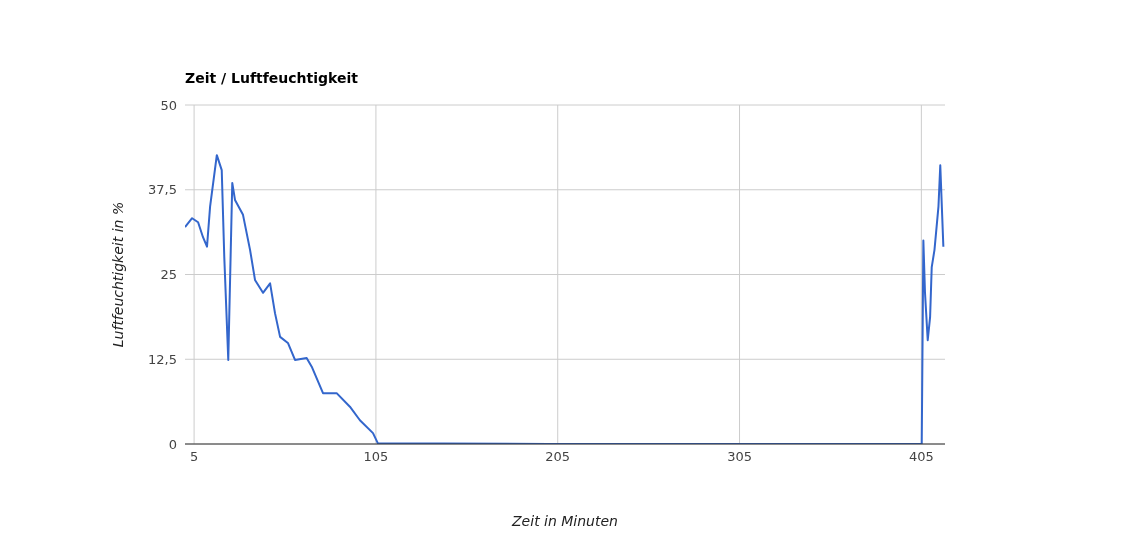  I want to click on y-tick-label: 25, so click(168, 275).